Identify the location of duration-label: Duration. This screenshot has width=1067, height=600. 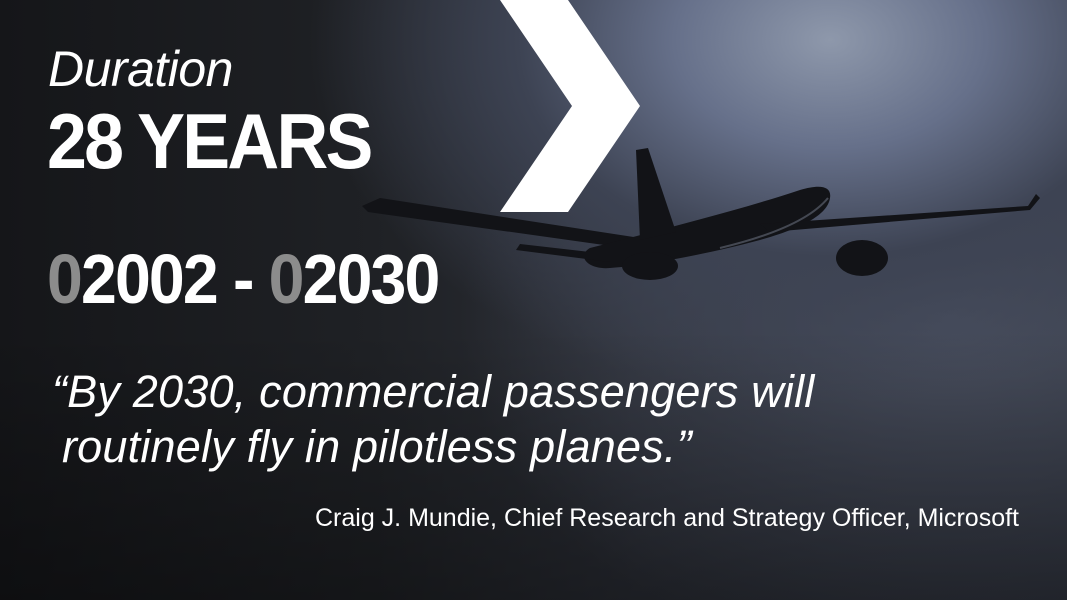
(141, 69).